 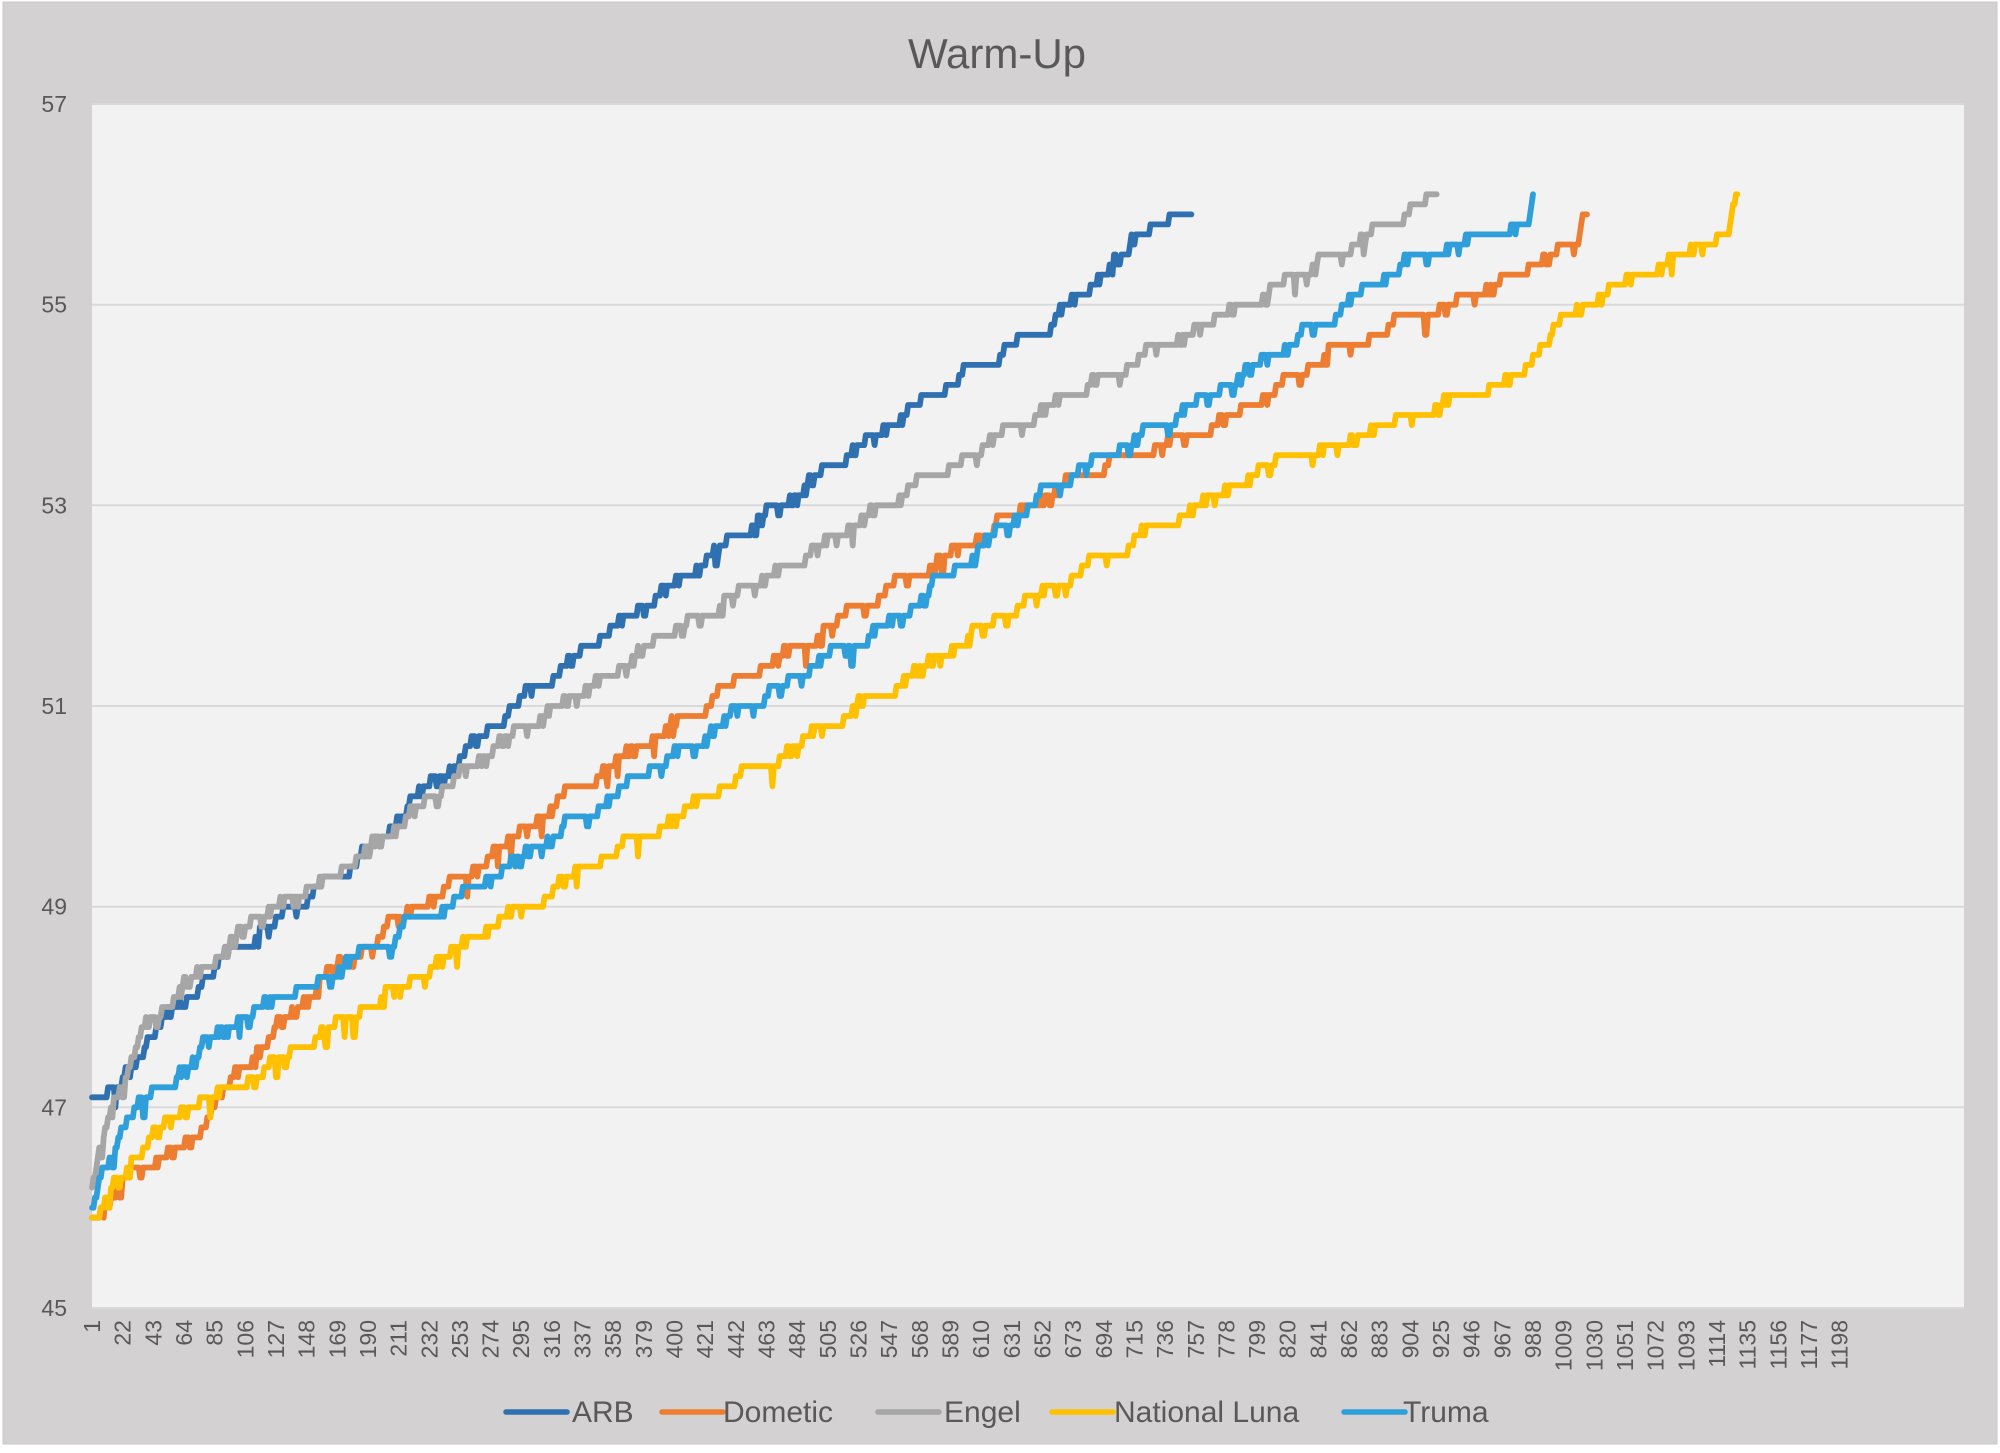 What do you see at coordinates (153, 1333) in the screenshot?
I see `svg-text: 43` at bounding box center [153, 1333].